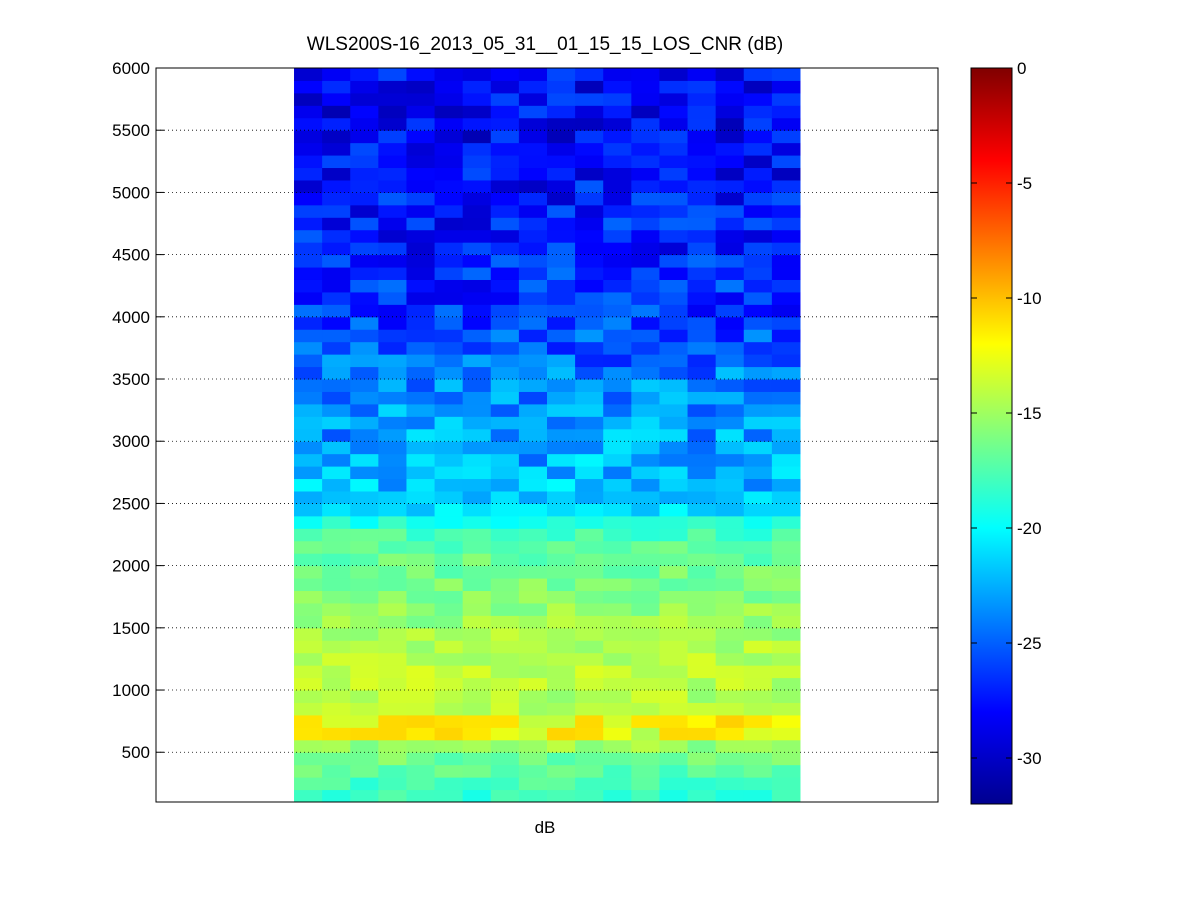 The image size is (1201, 901). What do you see at coordinates (131, 130) in the screenshot?
I see `y-tick-label: 5500` at bounding box center [131, 130].